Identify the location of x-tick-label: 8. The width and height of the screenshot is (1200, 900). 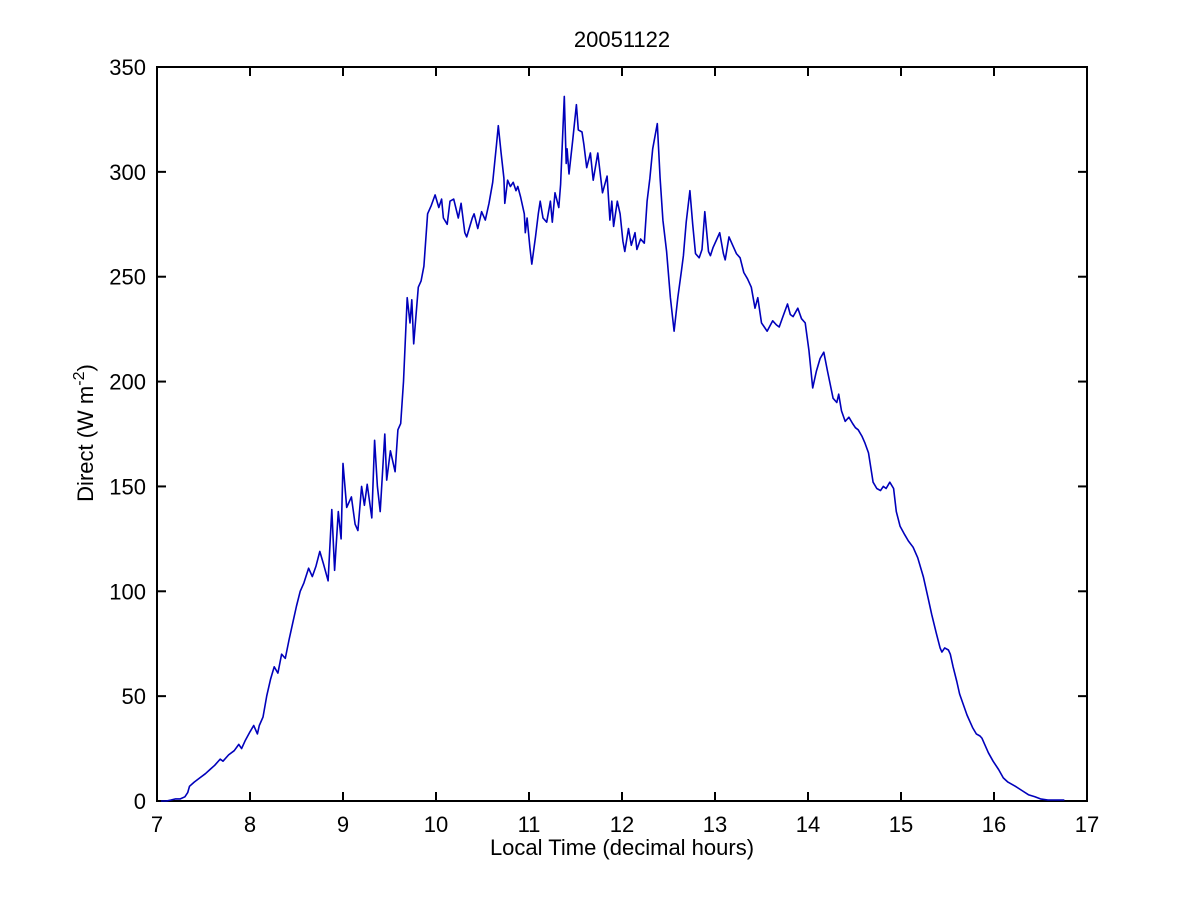
(250, 824).